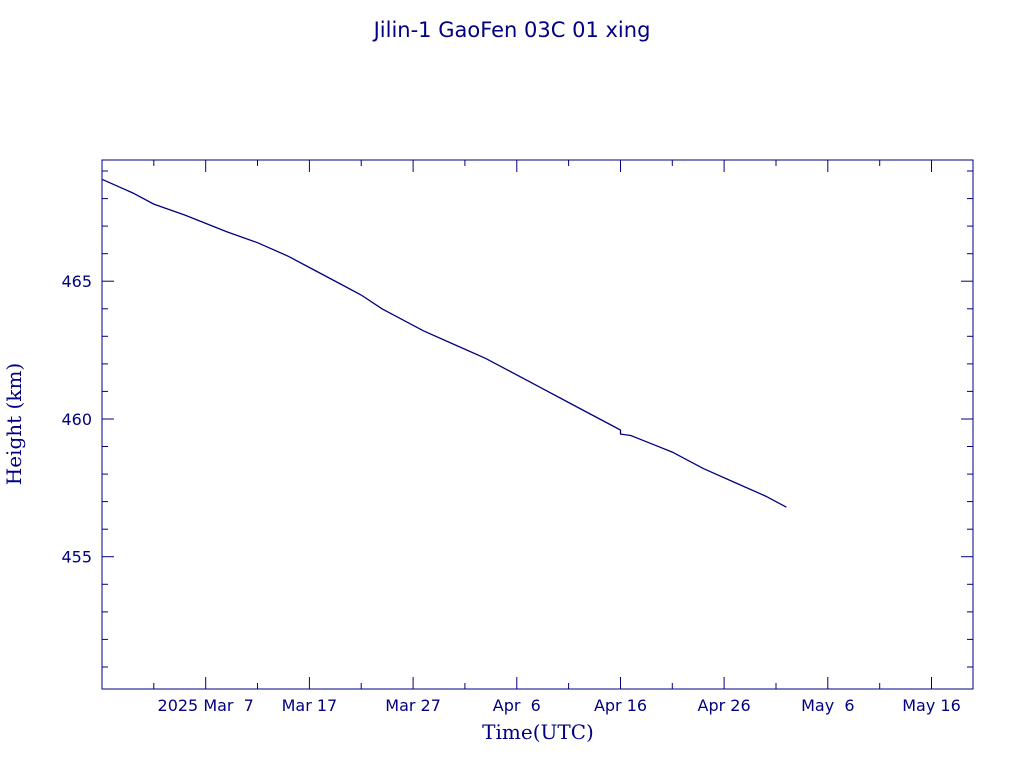 Image resolution: width=1024 pixels, height=768 pixels. I want to click on y-axis-label: Height (km), so click(14, 424).